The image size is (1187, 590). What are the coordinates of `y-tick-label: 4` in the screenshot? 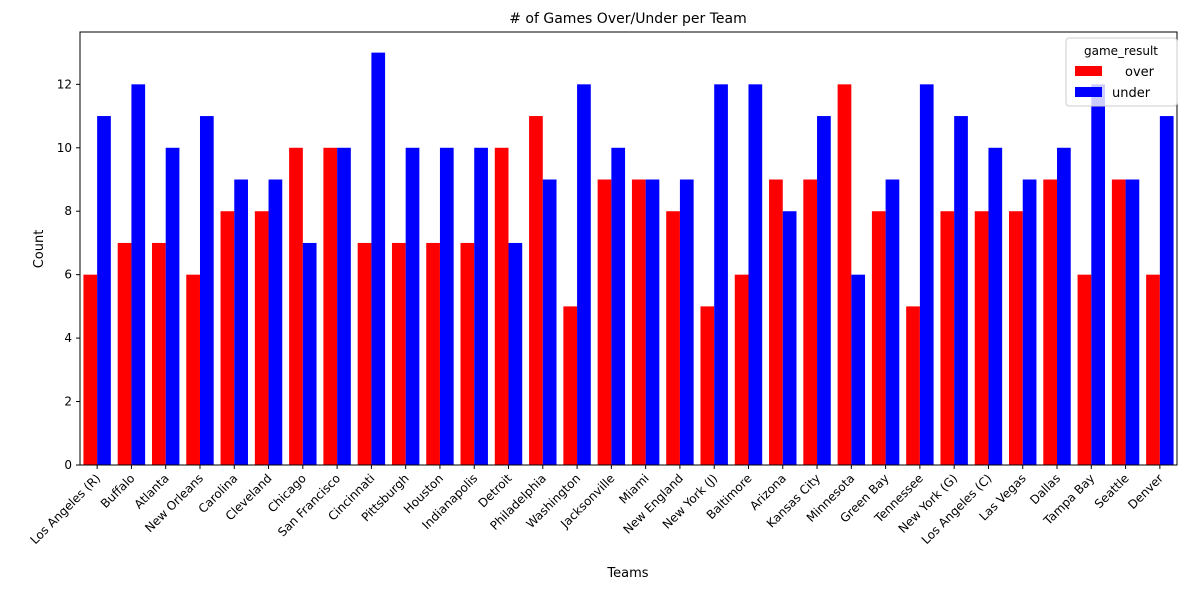 It's located at (68, 338).